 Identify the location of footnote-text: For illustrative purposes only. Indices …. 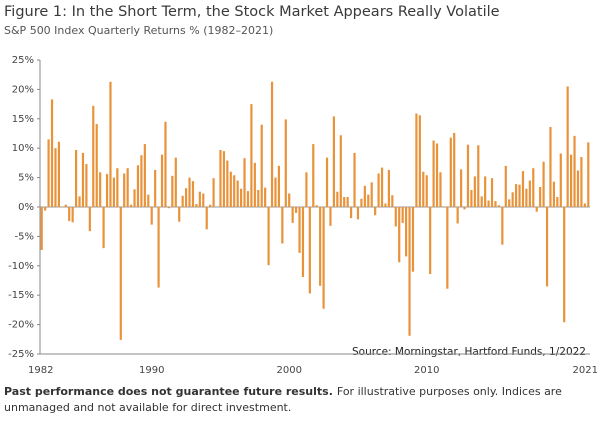
(283, 399).